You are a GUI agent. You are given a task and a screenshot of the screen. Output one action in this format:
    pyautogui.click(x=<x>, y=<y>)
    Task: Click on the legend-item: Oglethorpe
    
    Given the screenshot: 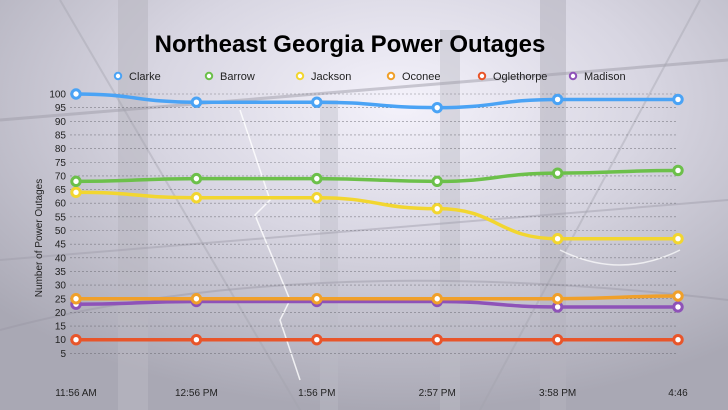 What is the action you would take?
    pyautogui.click(x=512, y=77)
    